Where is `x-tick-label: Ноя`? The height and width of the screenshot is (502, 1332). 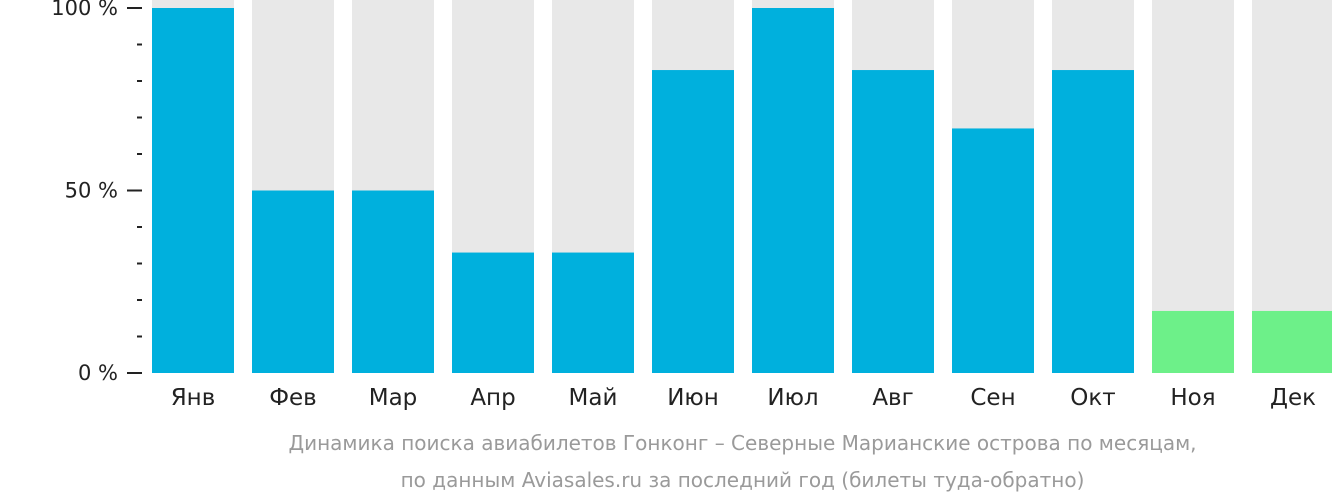
x-tick-label: Ноя is located at coordinates (1192, 398).